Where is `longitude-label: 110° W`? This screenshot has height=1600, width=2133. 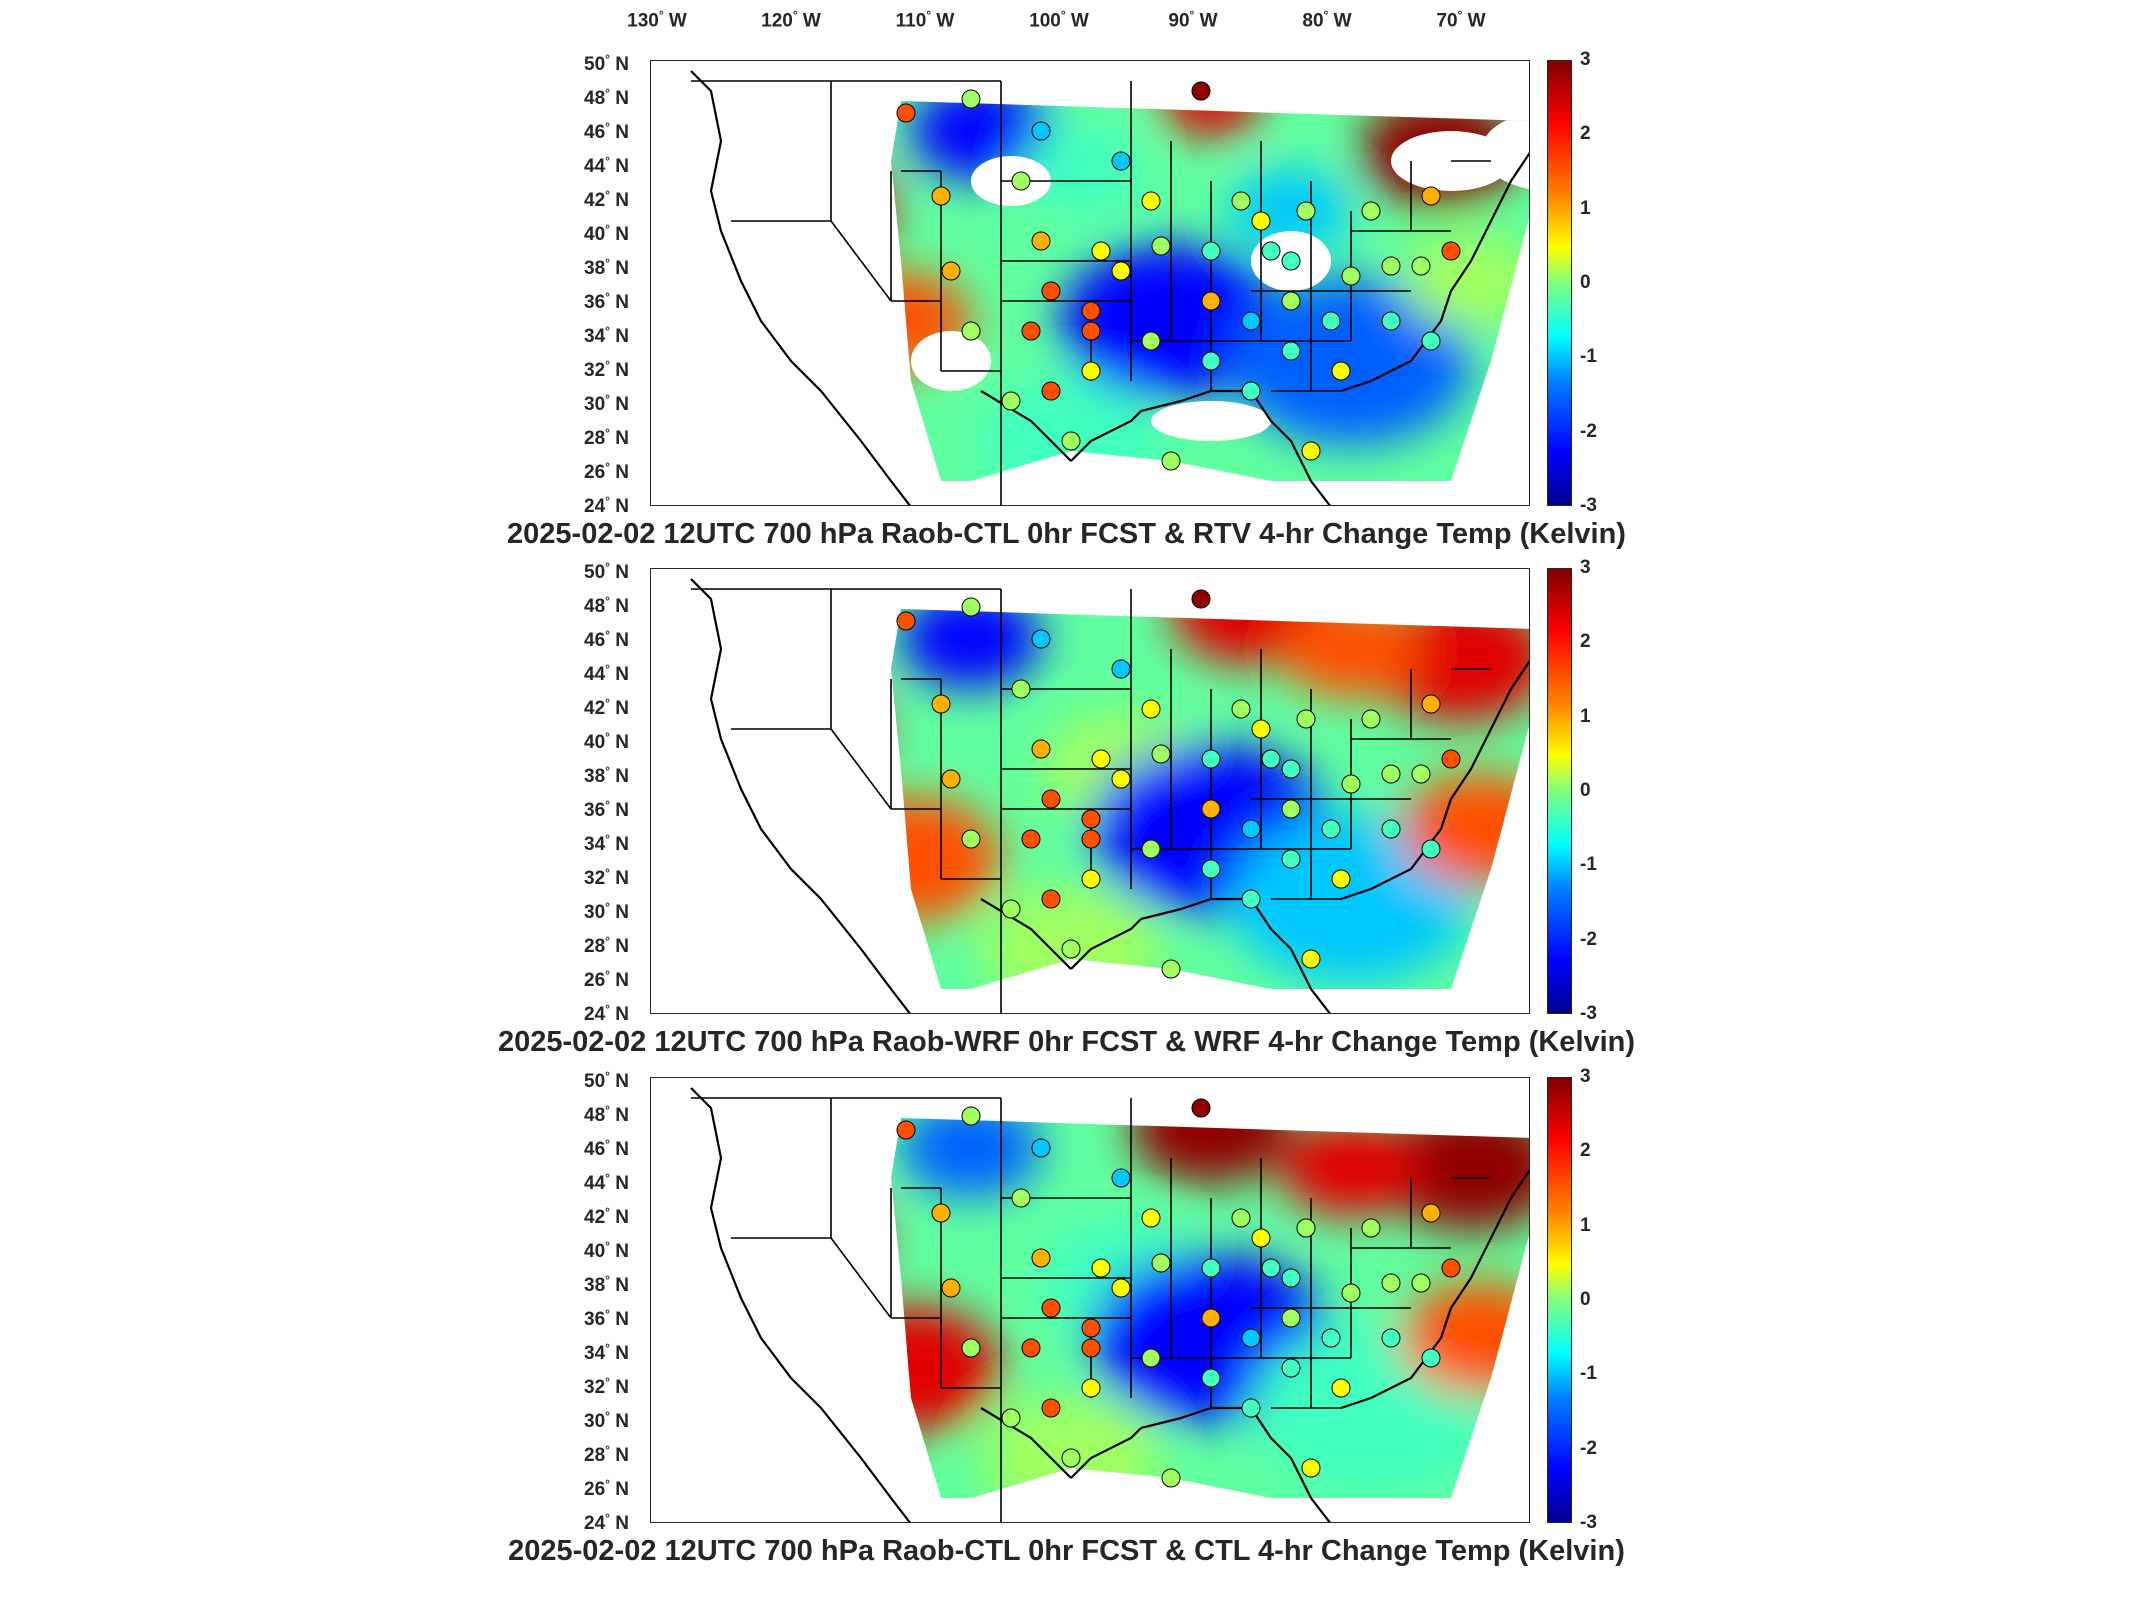 longitude-label: 110° W is located at coordinates (925, 20).